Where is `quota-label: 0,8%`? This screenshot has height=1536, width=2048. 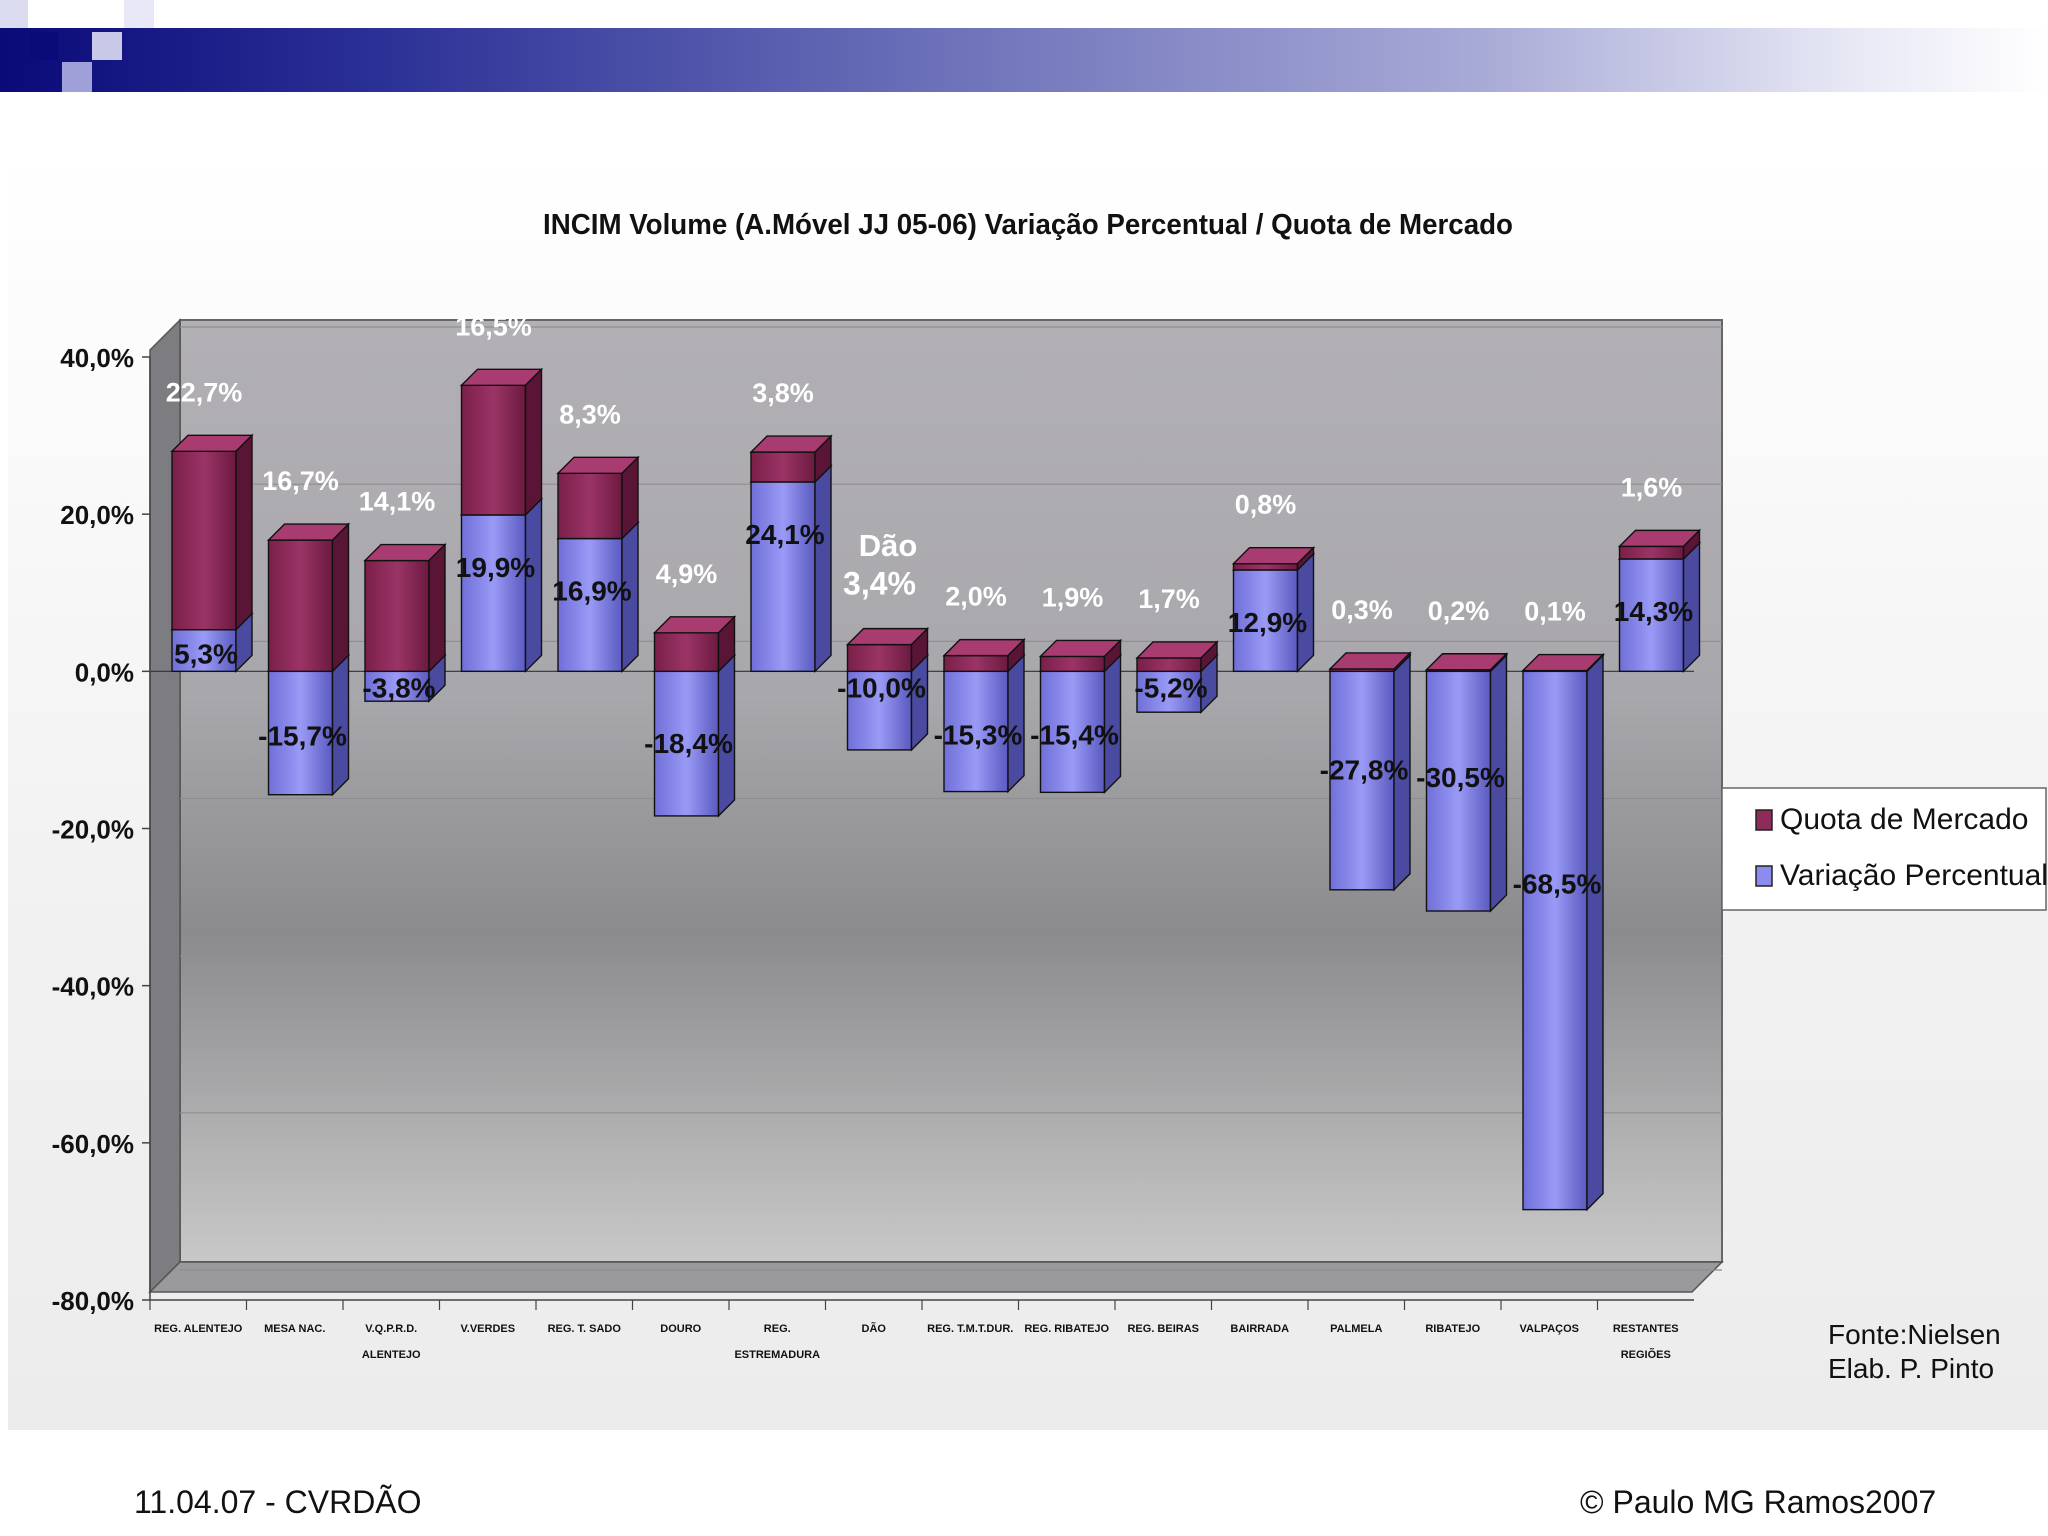
quota-label: 0,8% is located at coordinates (1266, 505).